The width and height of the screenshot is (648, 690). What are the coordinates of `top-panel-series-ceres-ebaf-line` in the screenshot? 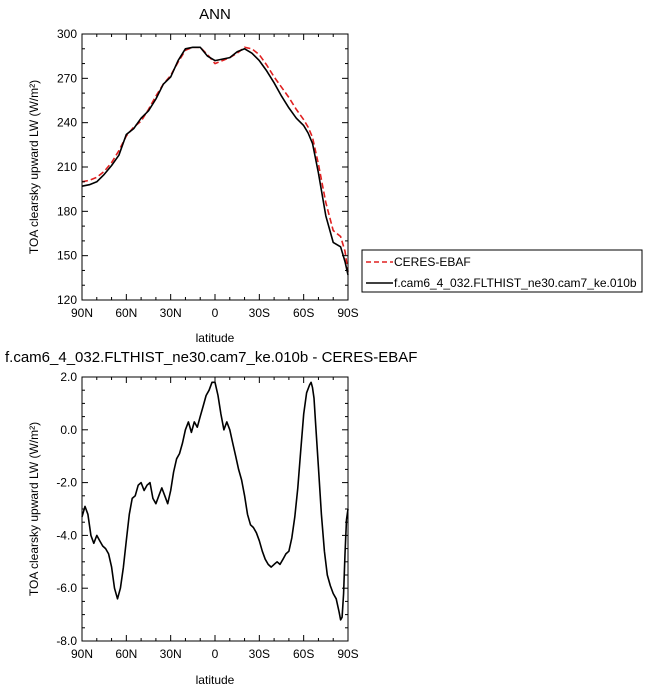 It's located at (215, 159).